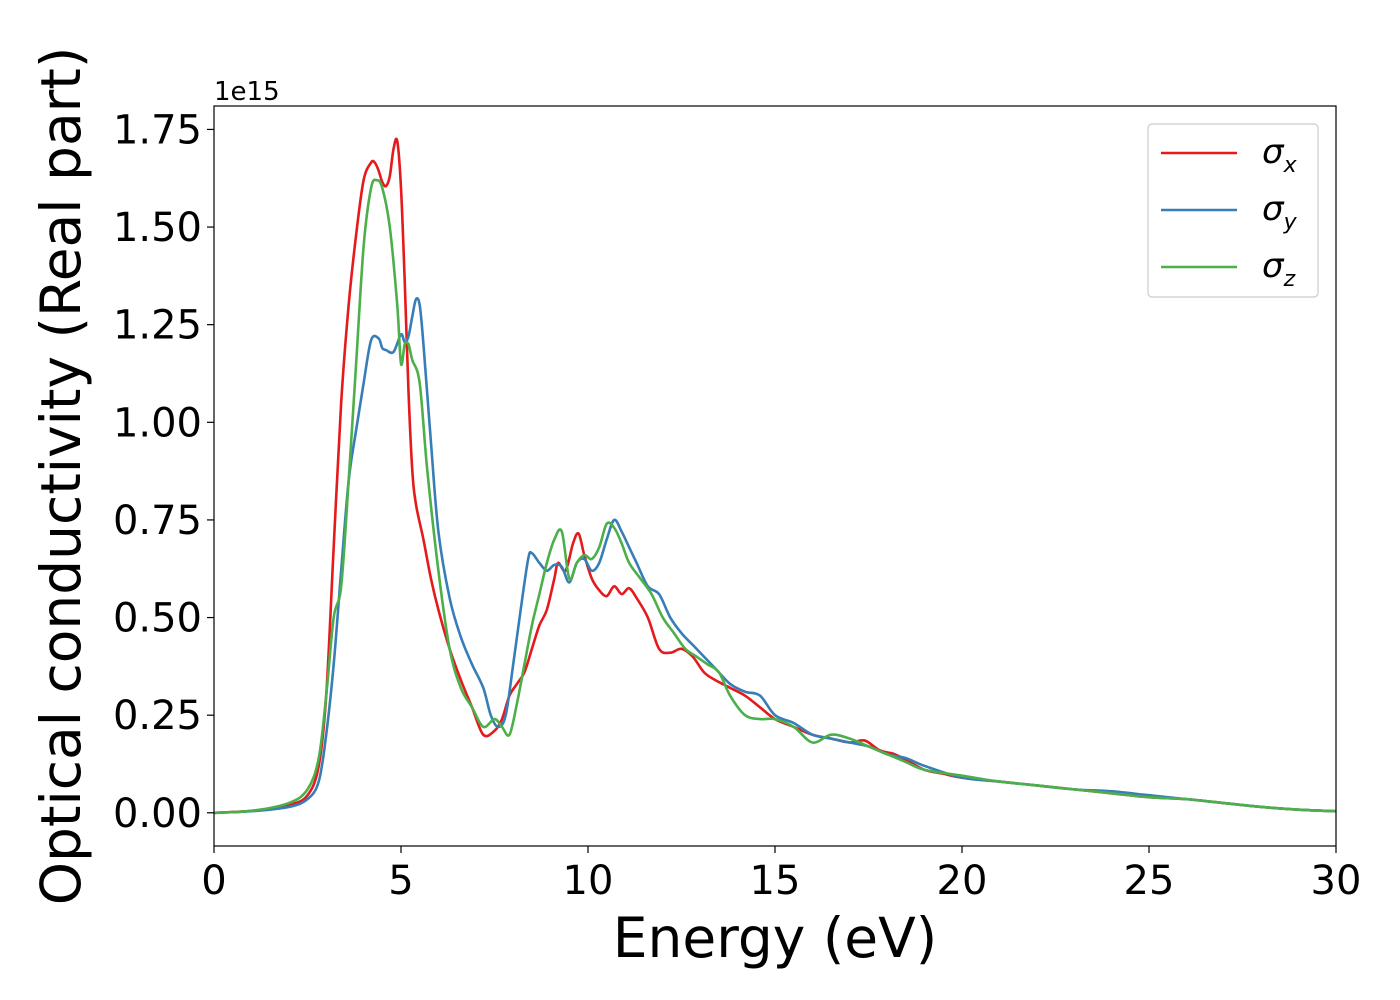  Describe the element at coordinates (157, 326) in the screenshot. I see `y-tick-label: 1.25` at that location.